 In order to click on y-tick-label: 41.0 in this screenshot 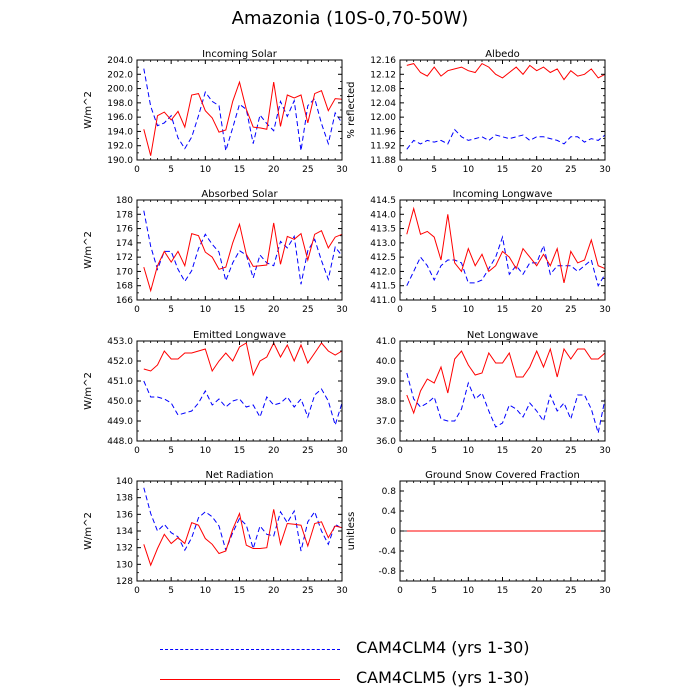, I will do `click(386, 342)`.